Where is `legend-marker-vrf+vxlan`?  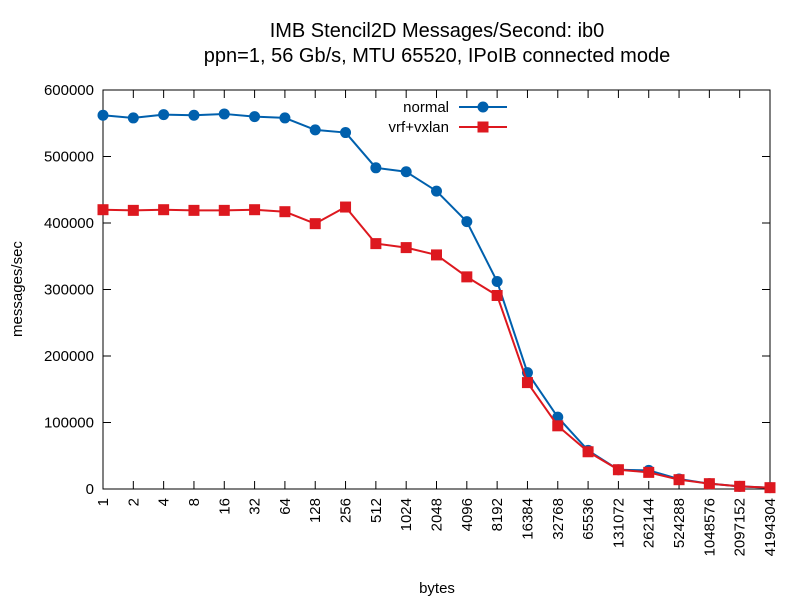
legend-marker-vrf+vxlan is located at coordinates (483, 127).